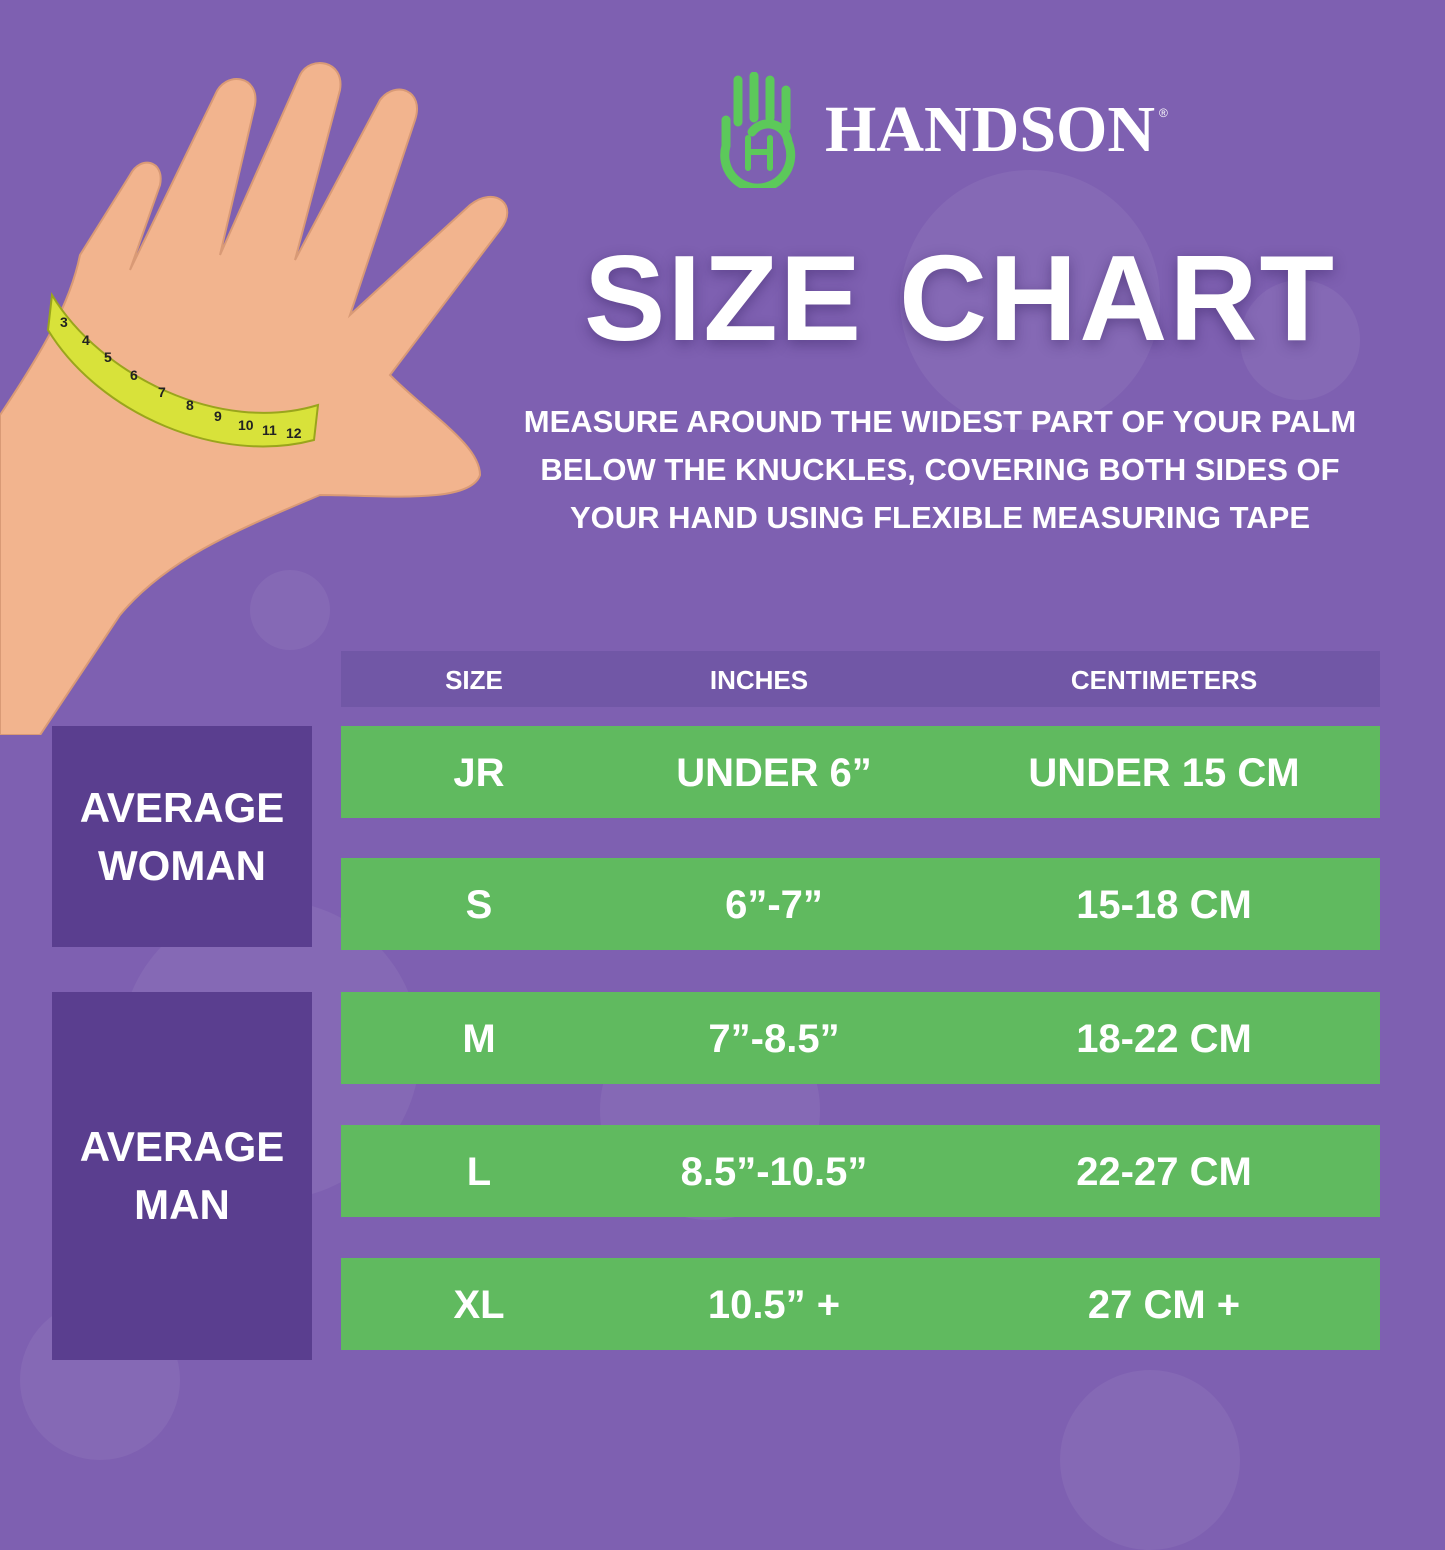 Image resolution: width=1445 pixels, height=1550 pixels. I want to click on table-row: S 6”-7” 15-18 CM, so click(860, 904).